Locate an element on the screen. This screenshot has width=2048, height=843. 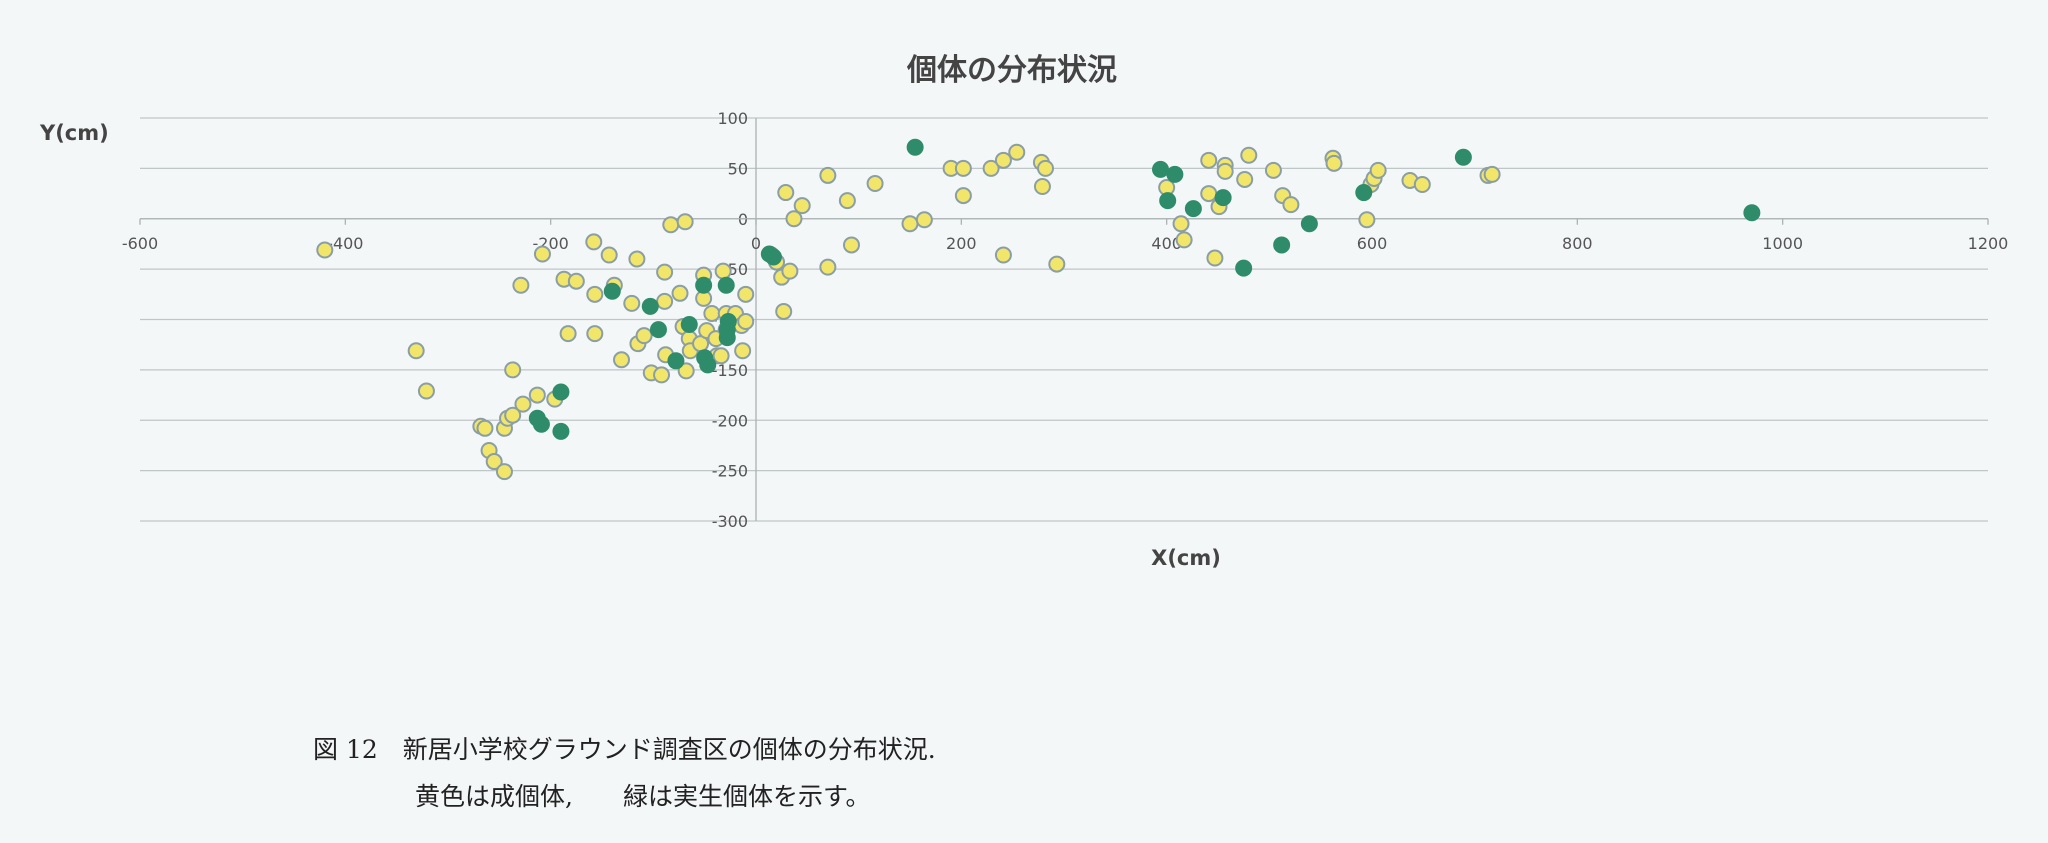
x-tick-label: 1200 is located at coordinates (1988, 243).